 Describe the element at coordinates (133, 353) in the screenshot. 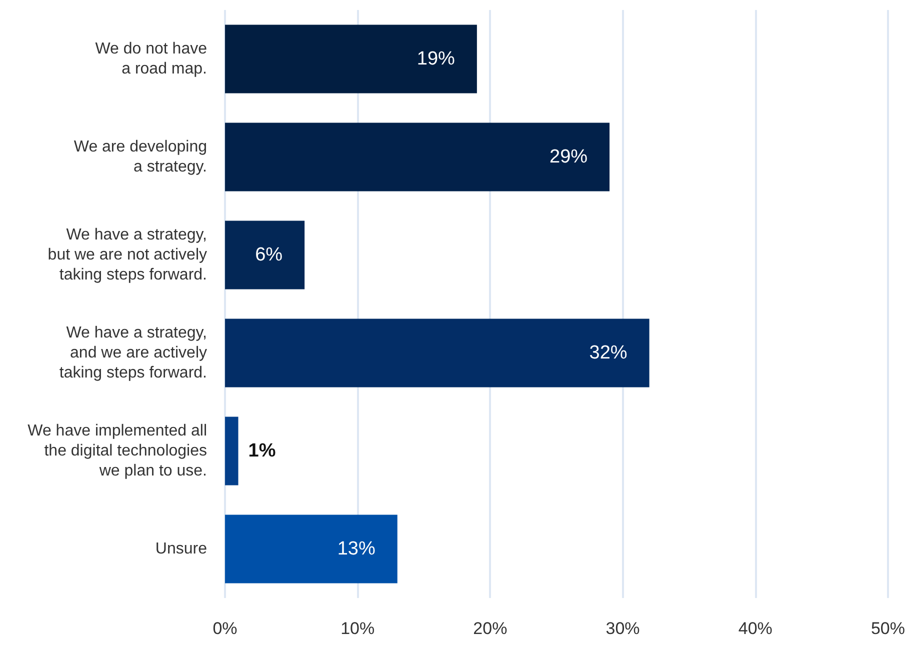

I see `y-tick-label: We have a strategy, and we are actively taking steps forward.` at that location.